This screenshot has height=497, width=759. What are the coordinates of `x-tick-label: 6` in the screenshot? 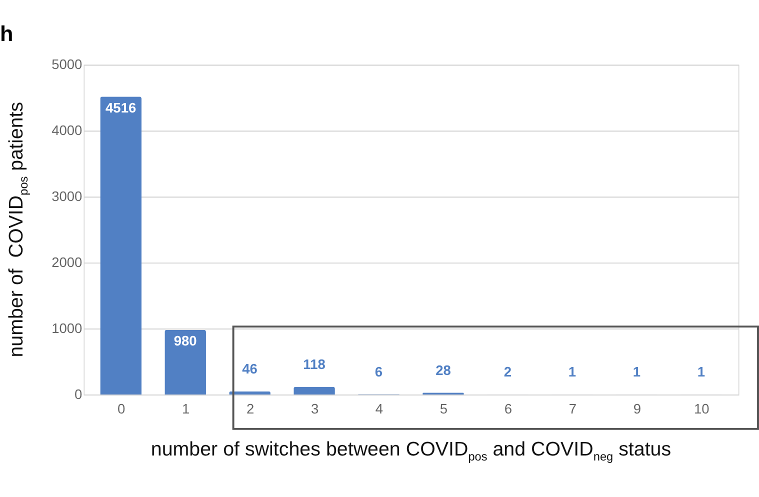 It's located at (508, 409).